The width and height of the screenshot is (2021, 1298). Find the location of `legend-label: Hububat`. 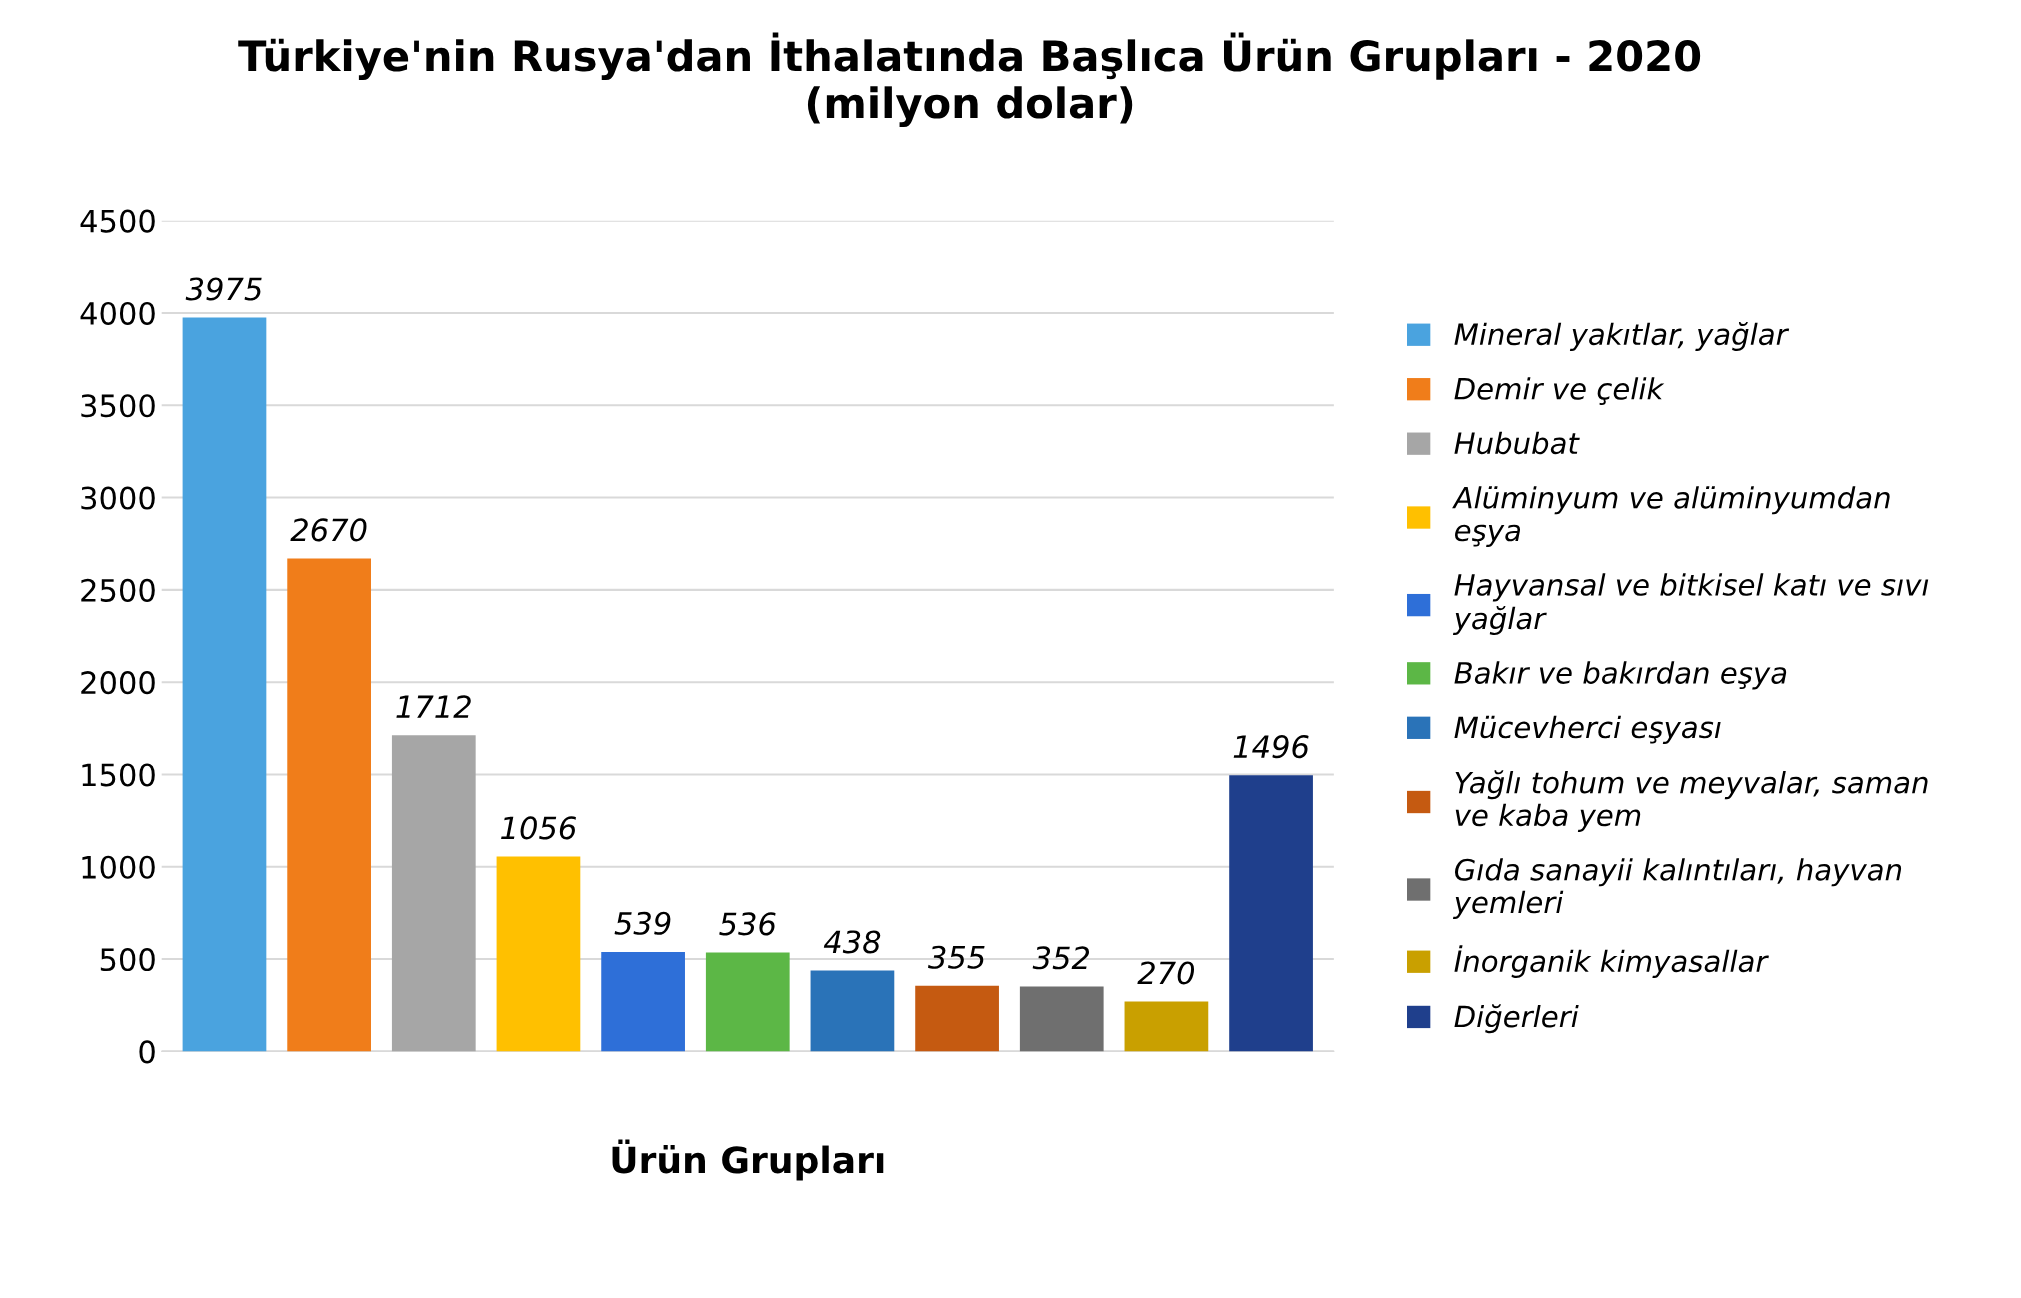

legend-label: Hububat is located at coordinates (1517, 443).